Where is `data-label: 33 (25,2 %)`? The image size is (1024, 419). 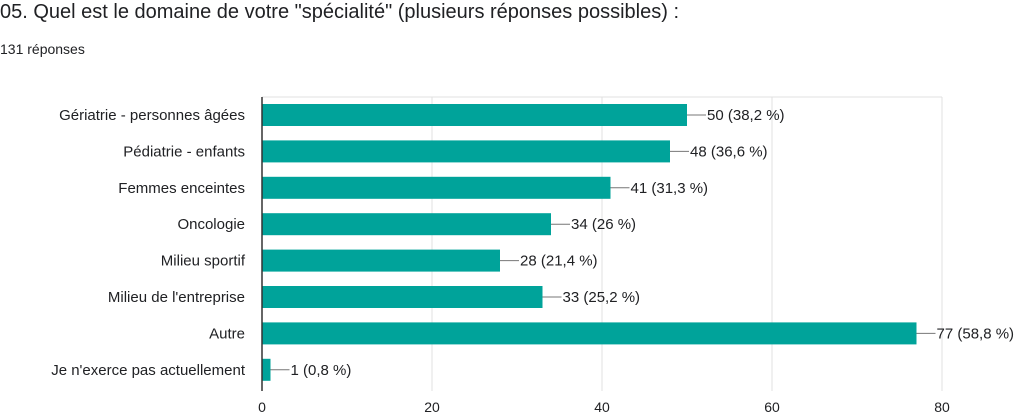 data-label: 33 (25,2 %) is located at coordinates (602, 297).